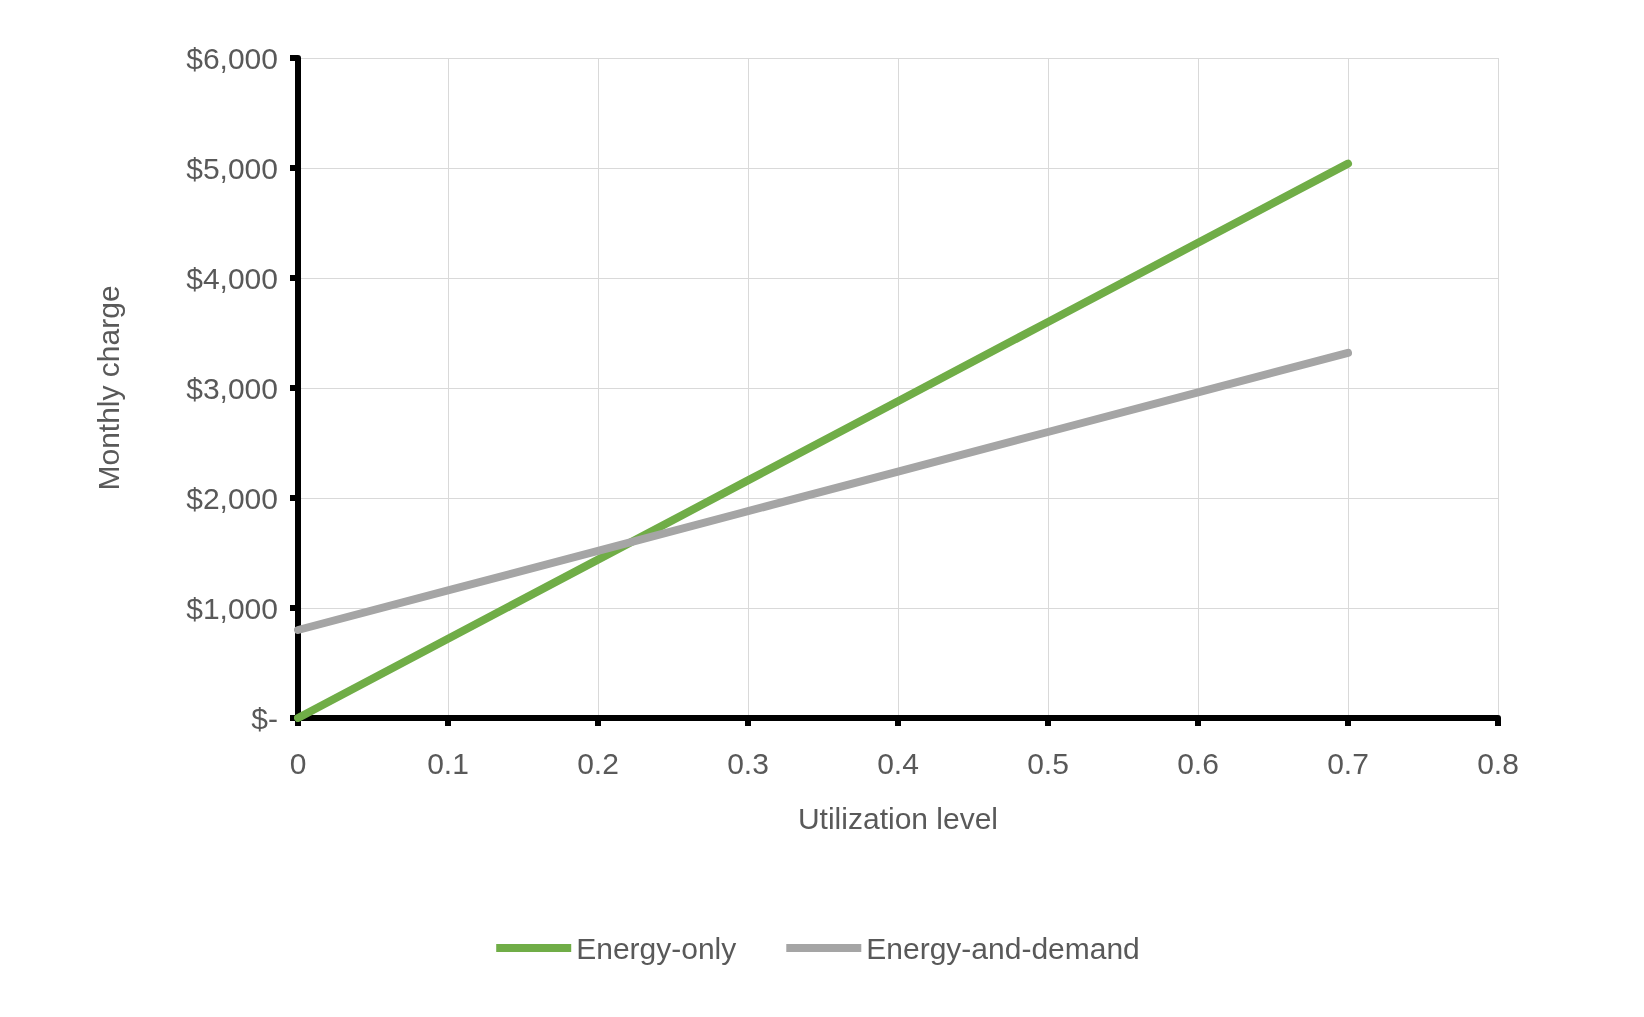 The width and height of the screenshot is (1644, 1017). I want to click on x-tick-label: 0.2, so click(598, 763).